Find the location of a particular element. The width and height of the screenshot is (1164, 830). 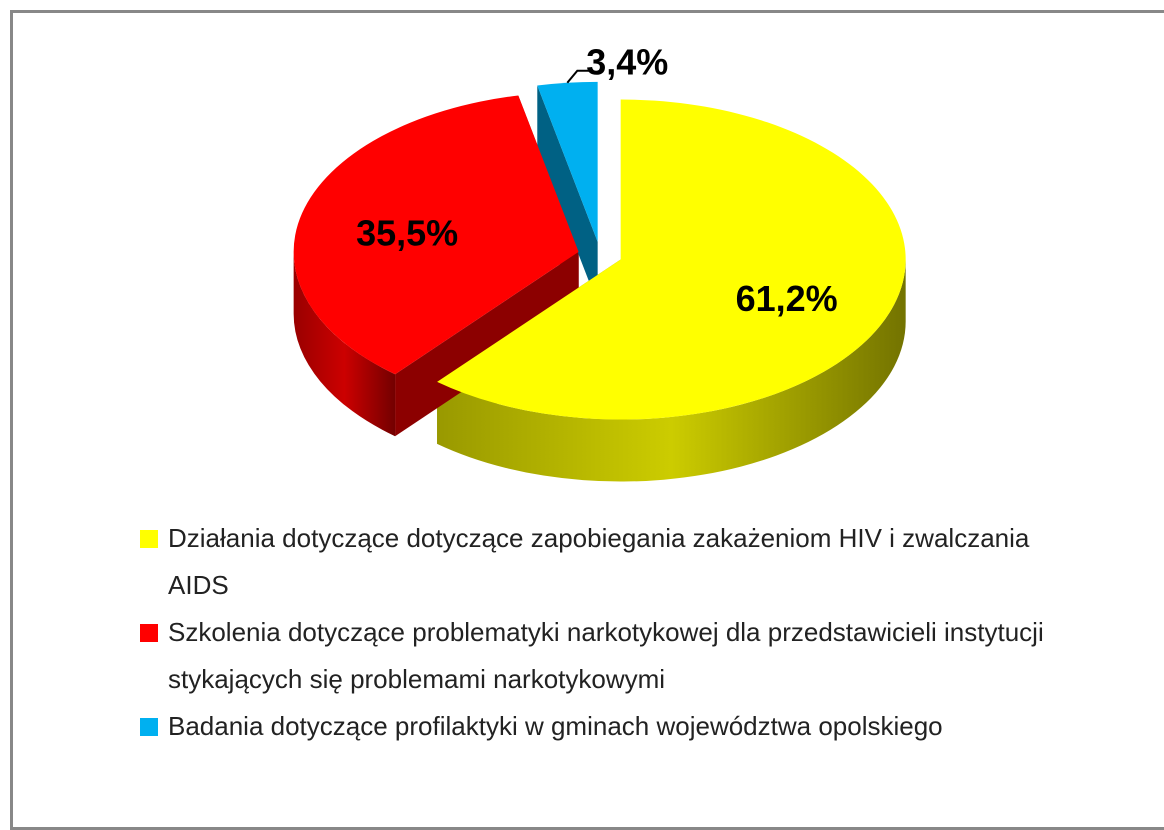

data-label: 35,5% is located at coordinates (407, 232).